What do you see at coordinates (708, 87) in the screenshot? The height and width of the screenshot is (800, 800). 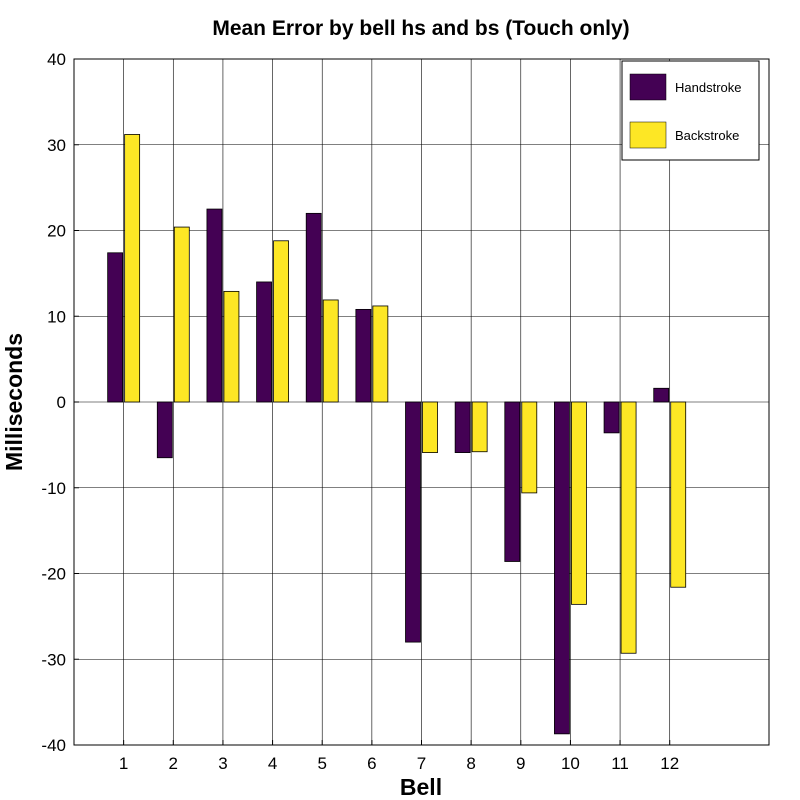 I see `legend-label-handstroke: Handstroke` at bounding box center [708, 87].